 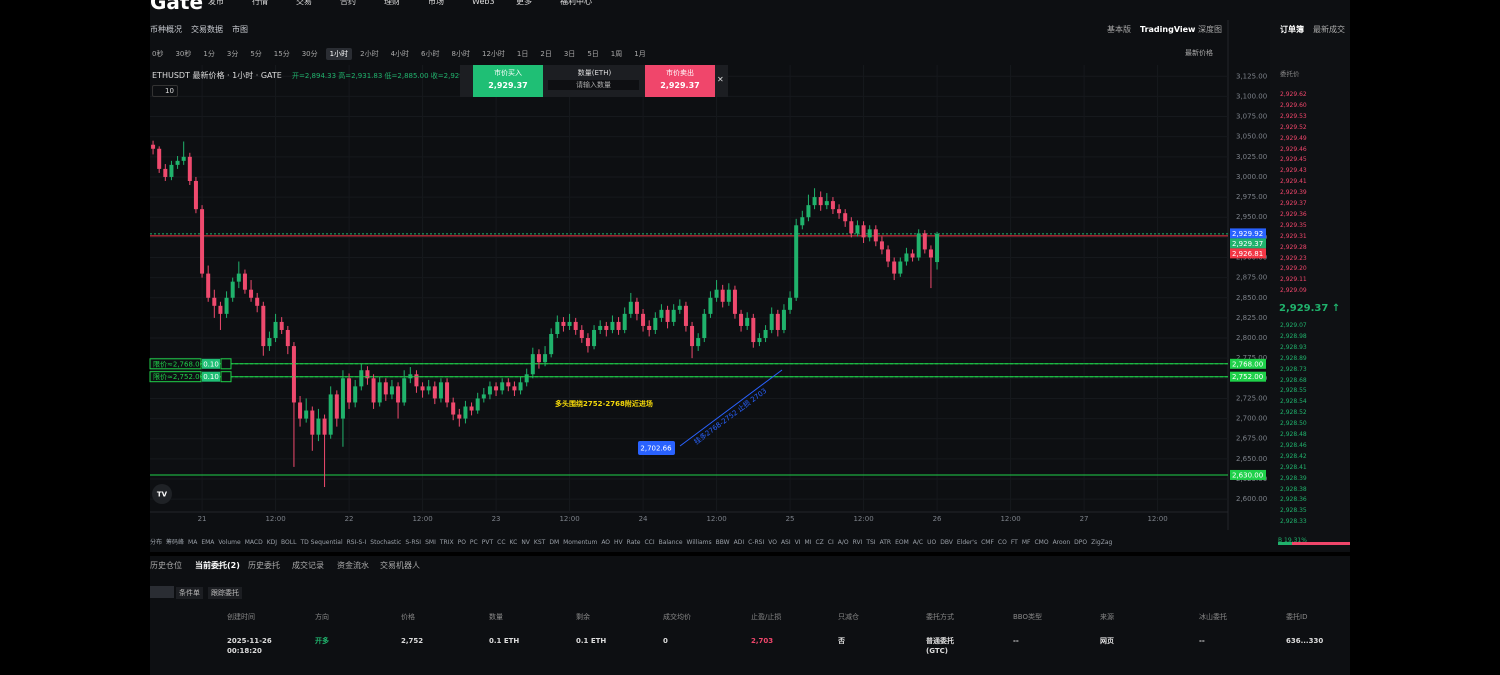 I want to click on indicator: 筹码峰, so click(x=175, y=542).